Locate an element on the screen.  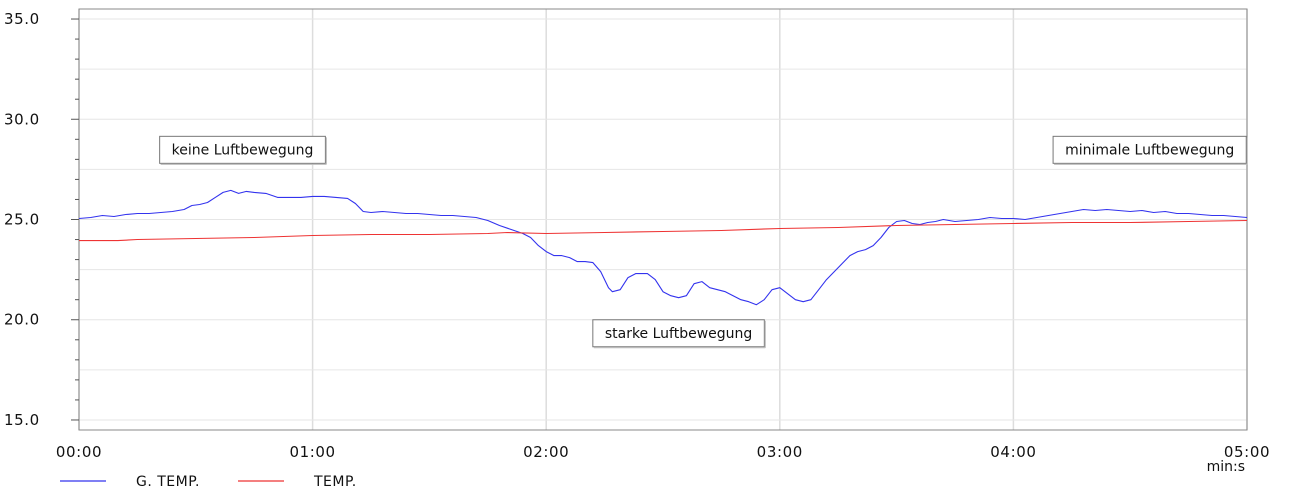
annotation-box: minimale Luftbewegung is located at coordinates (1150, 150).